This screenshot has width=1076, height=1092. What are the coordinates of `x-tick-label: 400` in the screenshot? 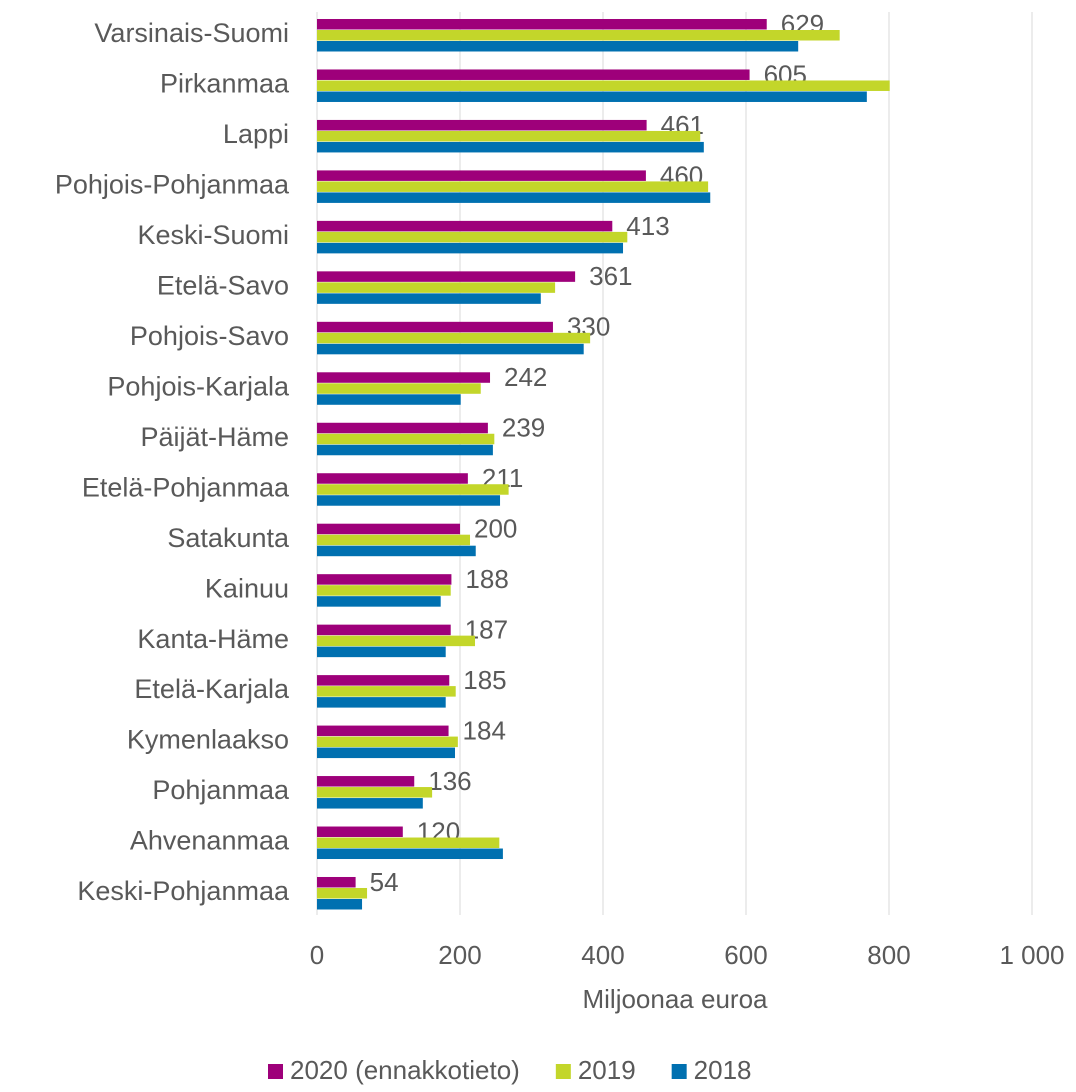 It's located at (602, 955).